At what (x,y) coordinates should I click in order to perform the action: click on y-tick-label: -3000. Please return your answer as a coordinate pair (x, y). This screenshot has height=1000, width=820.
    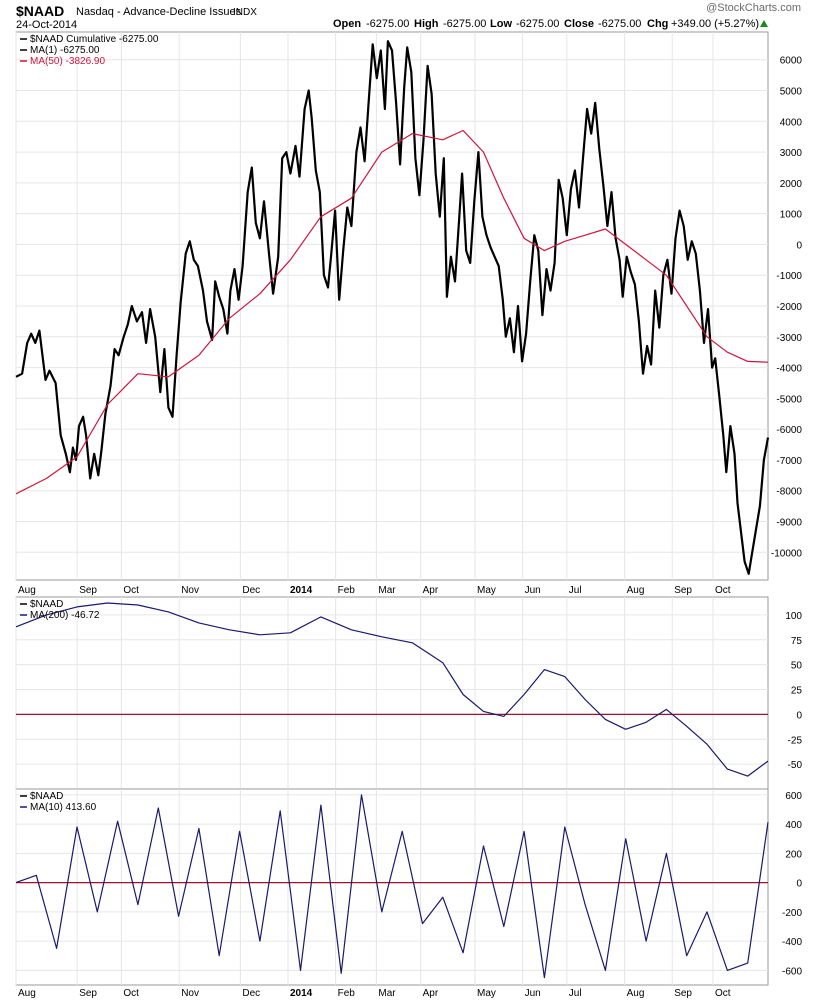
    Looking at the image, I should click on (789, 338).